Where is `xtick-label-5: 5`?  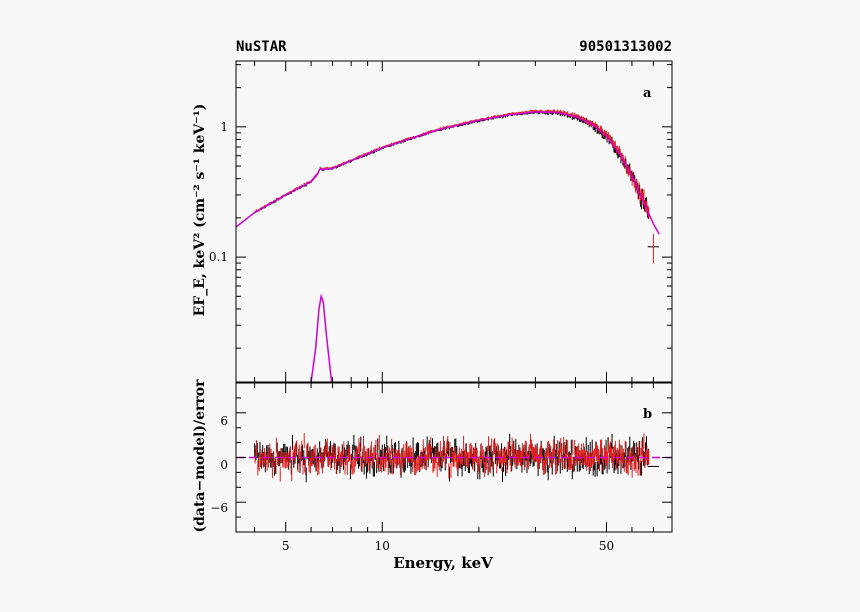
xtick-label-5: 5 is located at coordinates (286, 546).